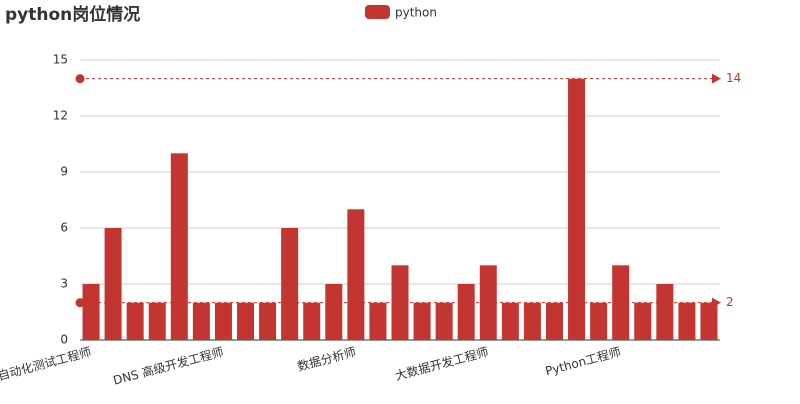 The image size is (800, 404). I want to click on y-tick-label: 0, so click(64, 340).